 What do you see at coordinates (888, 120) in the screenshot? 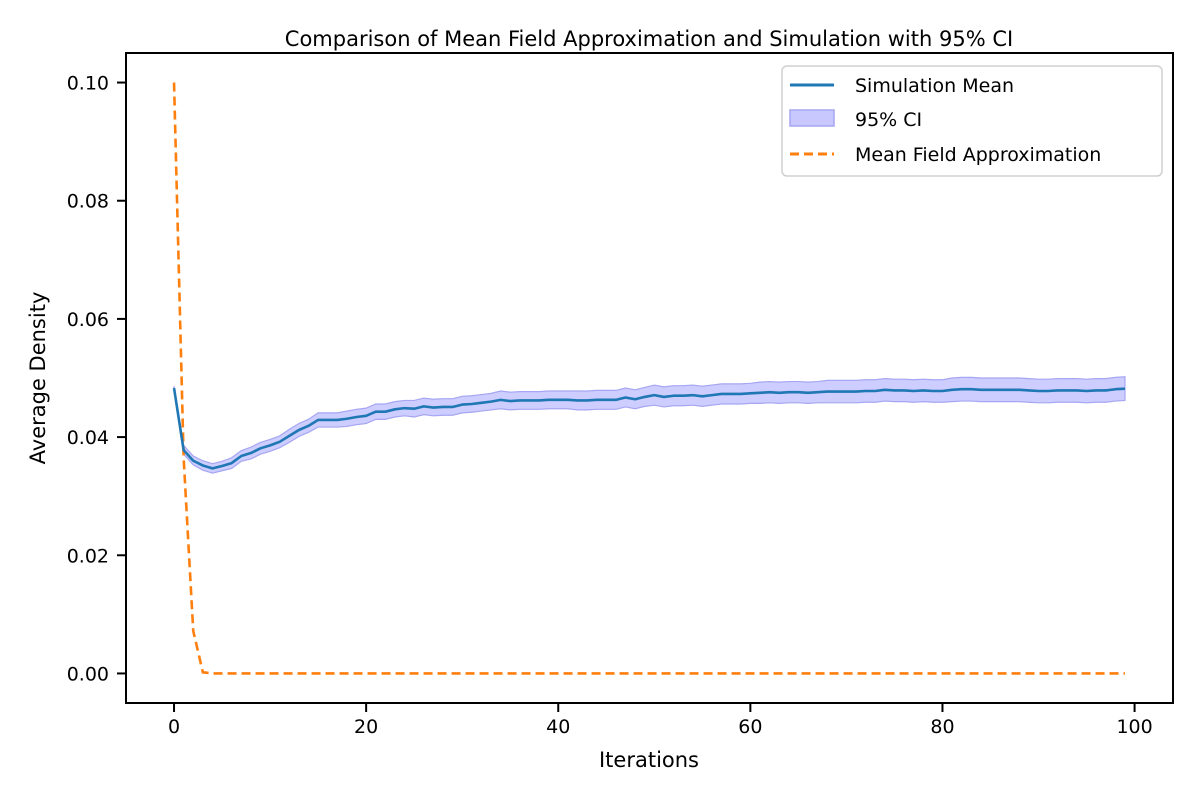
I see `legend-label-ci: 95% CI` at bounding box center [888, 120].